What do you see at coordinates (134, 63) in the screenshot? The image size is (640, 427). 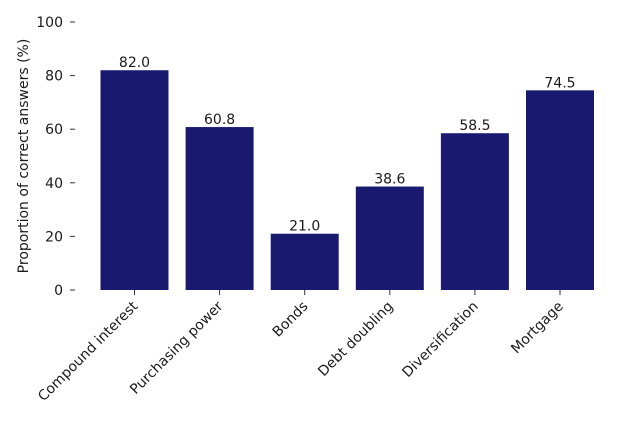 I see `data-label: 82.0` at bounding box center [134, 63].